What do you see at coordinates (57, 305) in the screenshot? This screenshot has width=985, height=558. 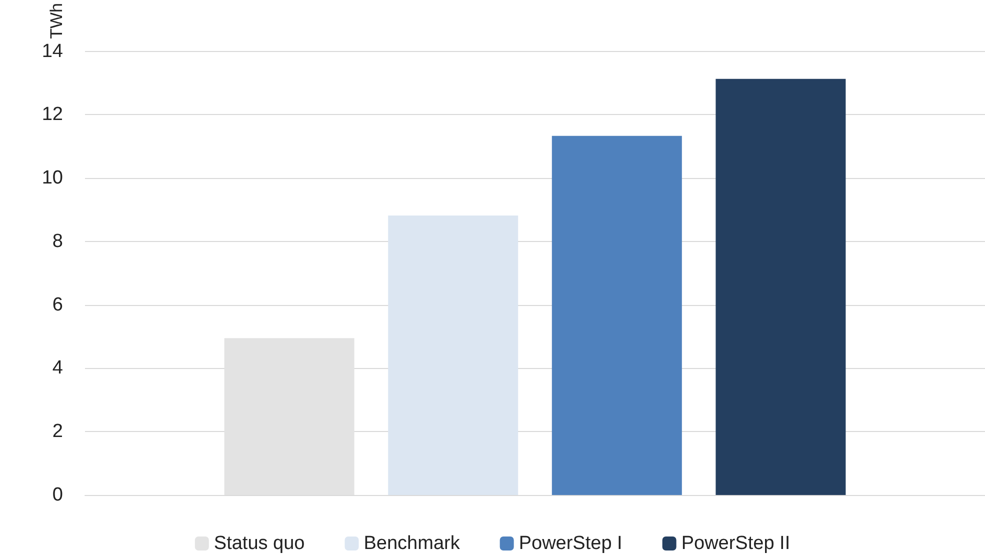 I see `y-tick-label: 6` at bounding box center [57, 305].